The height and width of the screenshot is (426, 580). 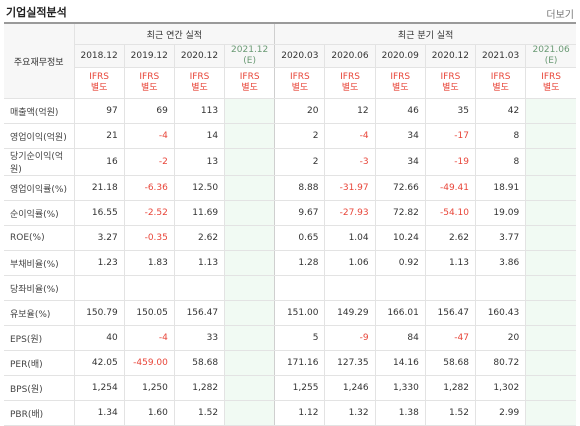 What do you see at coordinates (450, 413) in the screenshot?
I see `table-cell: 1.52` at bounding box center [450, 413].